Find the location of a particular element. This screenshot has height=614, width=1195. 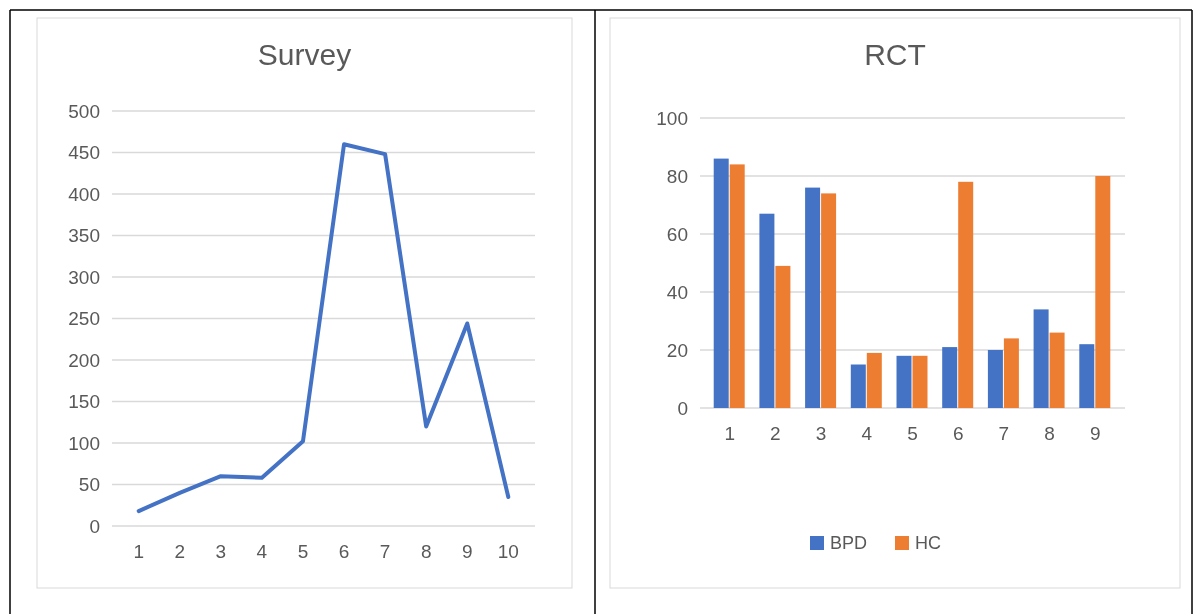

legend-label: HC is located at coordinates (928, 543).